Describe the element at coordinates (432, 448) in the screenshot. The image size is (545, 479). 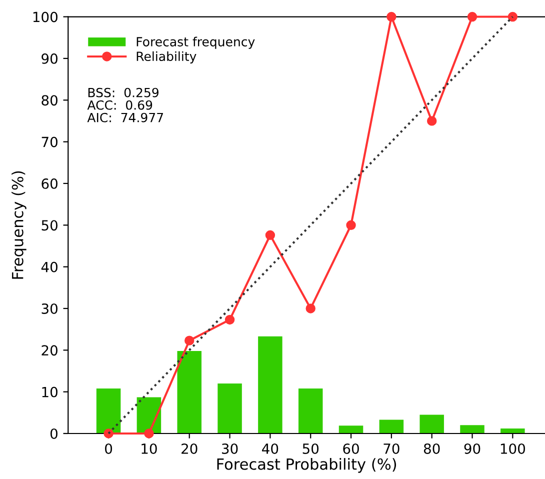
I see `x-tick-label: 80` at that location.